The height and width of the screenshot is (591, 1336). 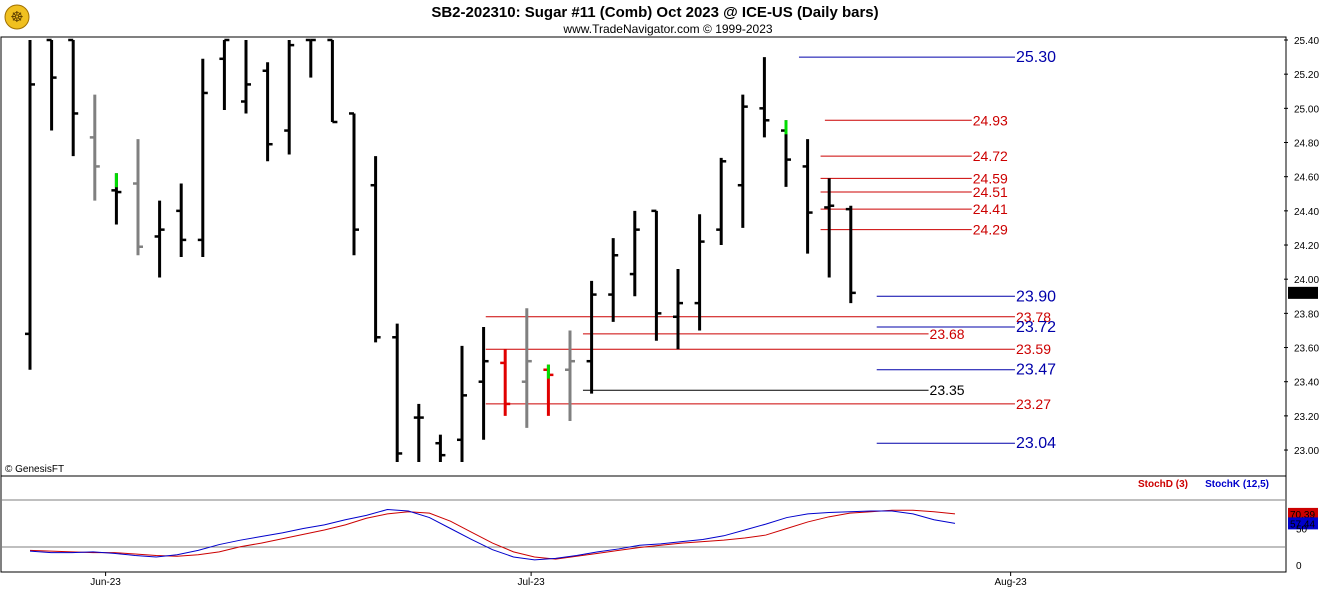 I want to click on stoch-last-label: 70.39, so click(x=1302, y=515).